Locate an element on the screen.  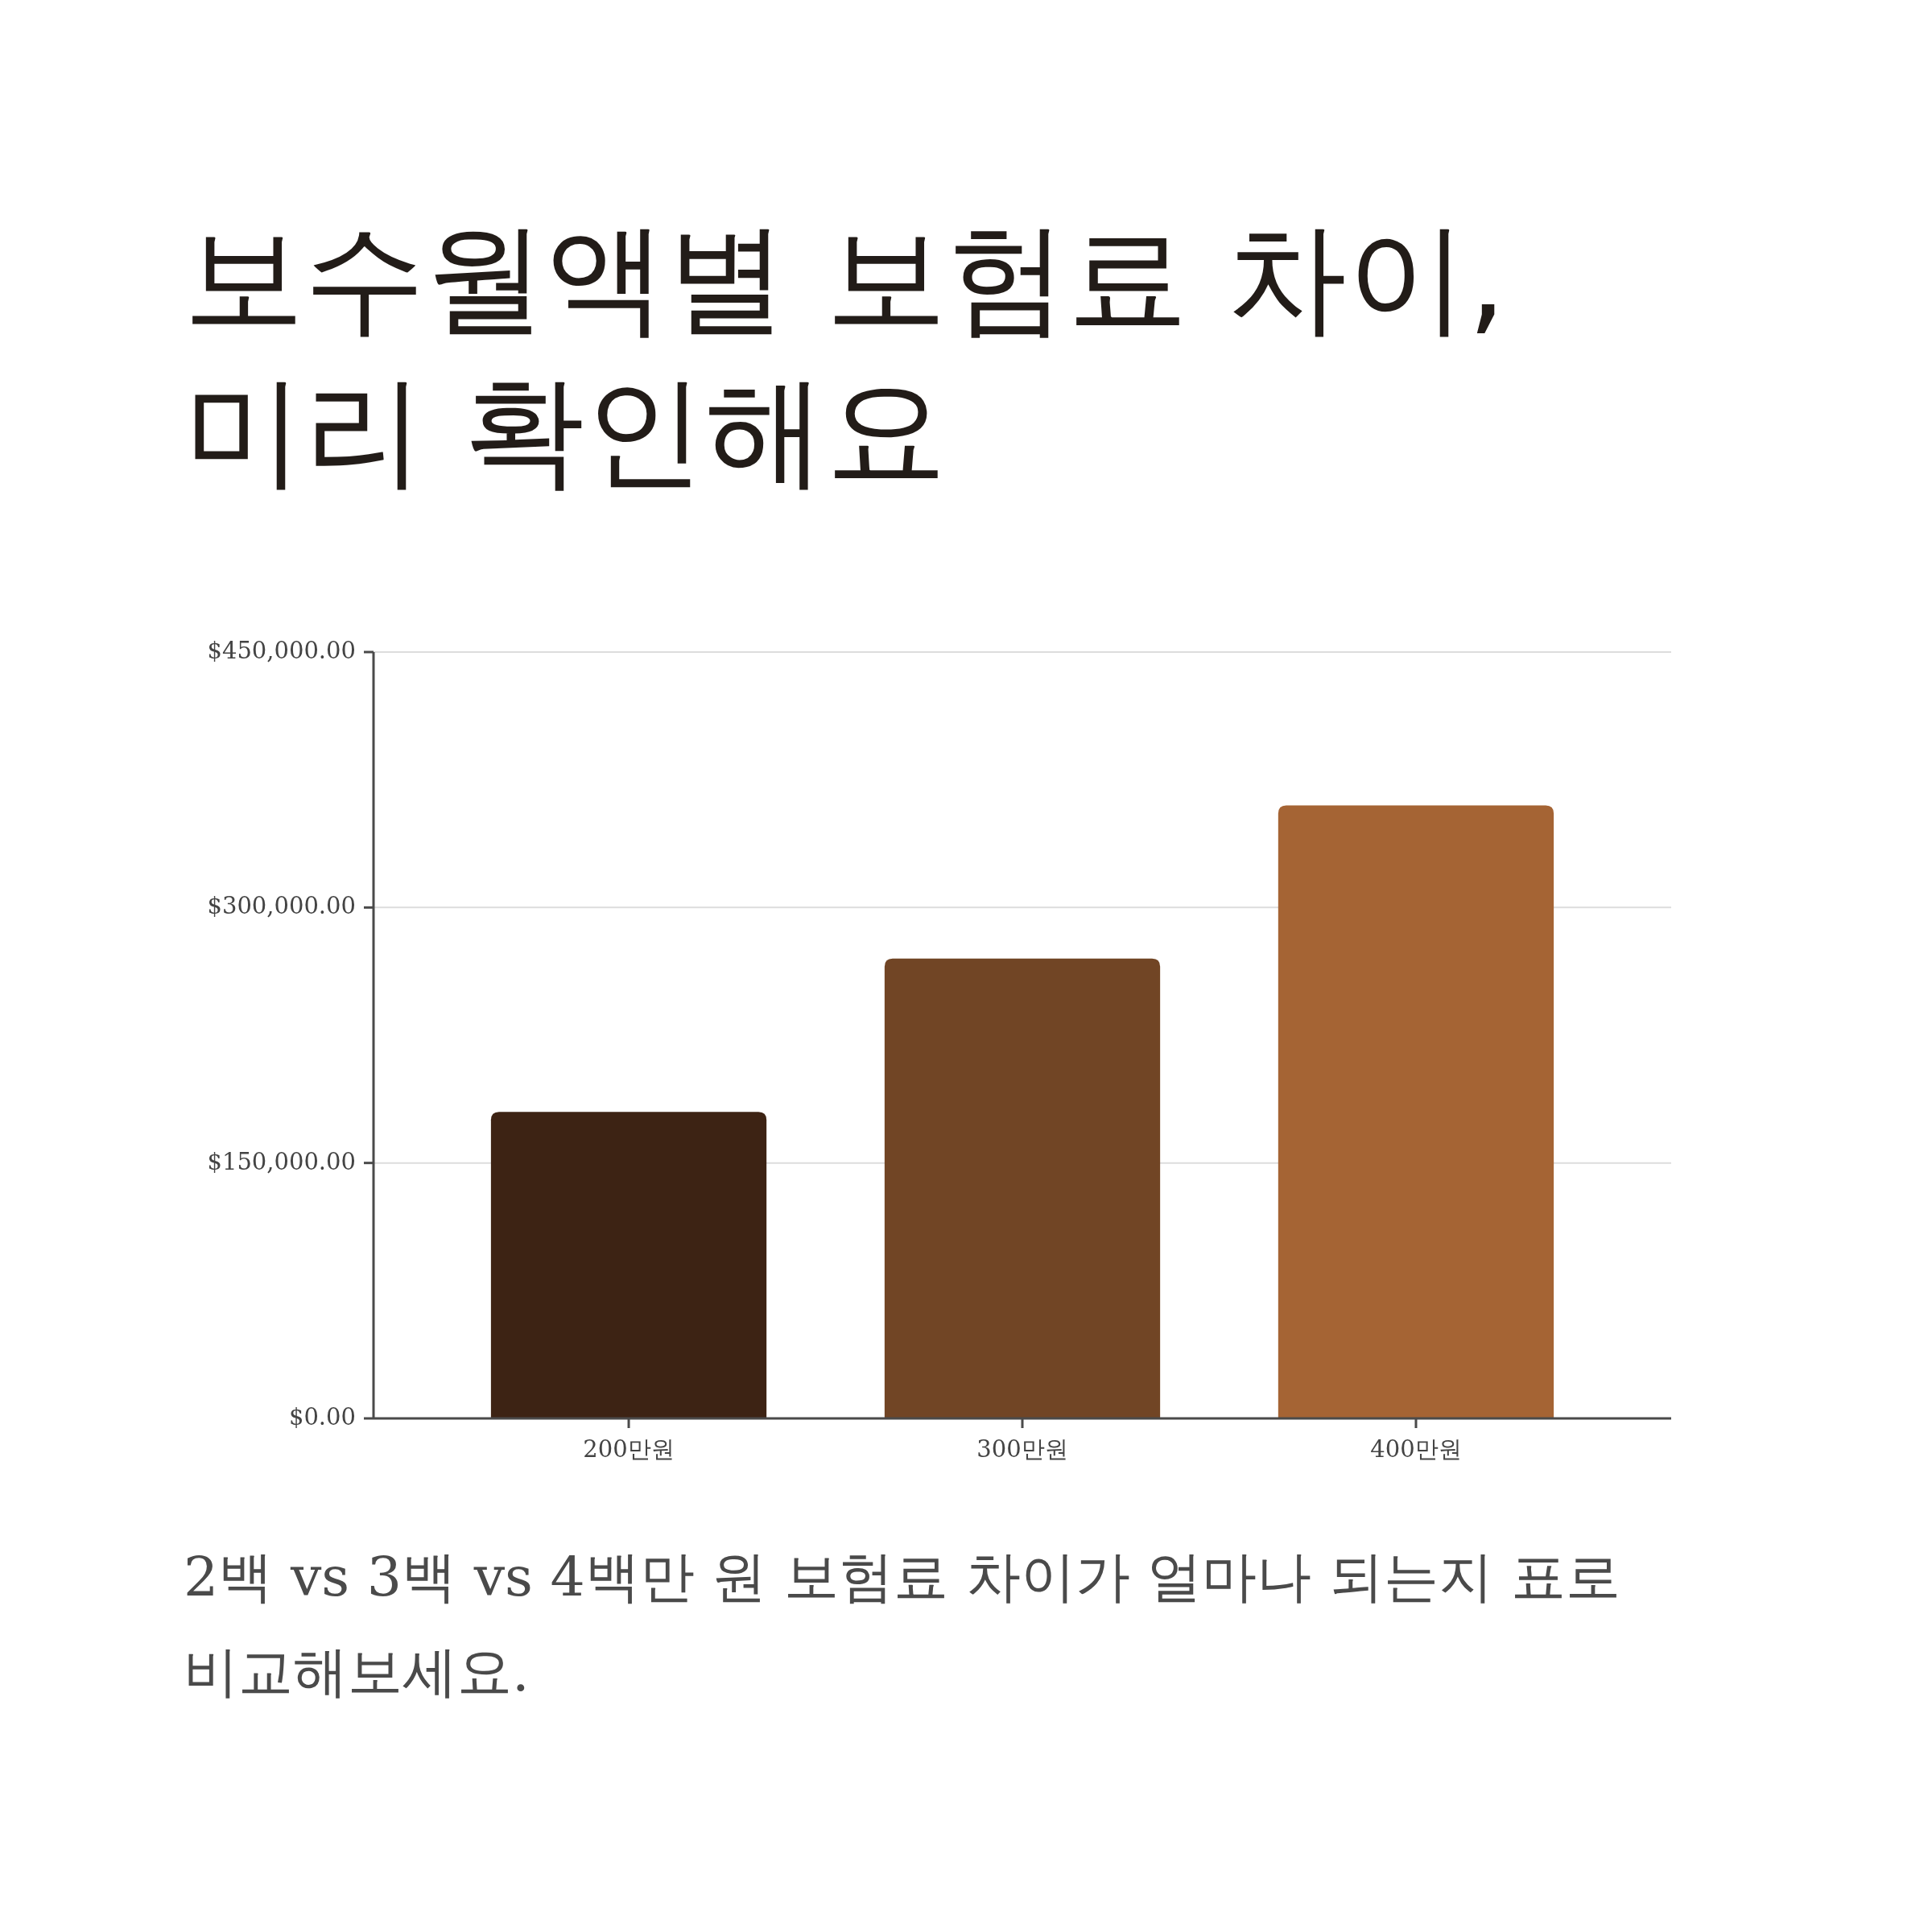
x-tick-label: 300만원 is located at coordinates (1022, 1449).